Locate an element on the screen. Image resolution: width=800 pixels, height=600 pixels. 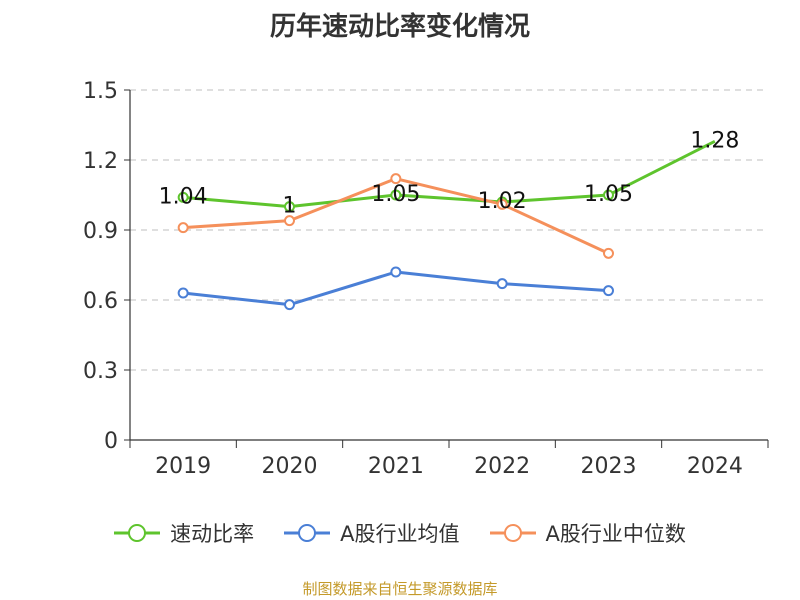
series-0-point-2021 is located at coordinates (396, 195).